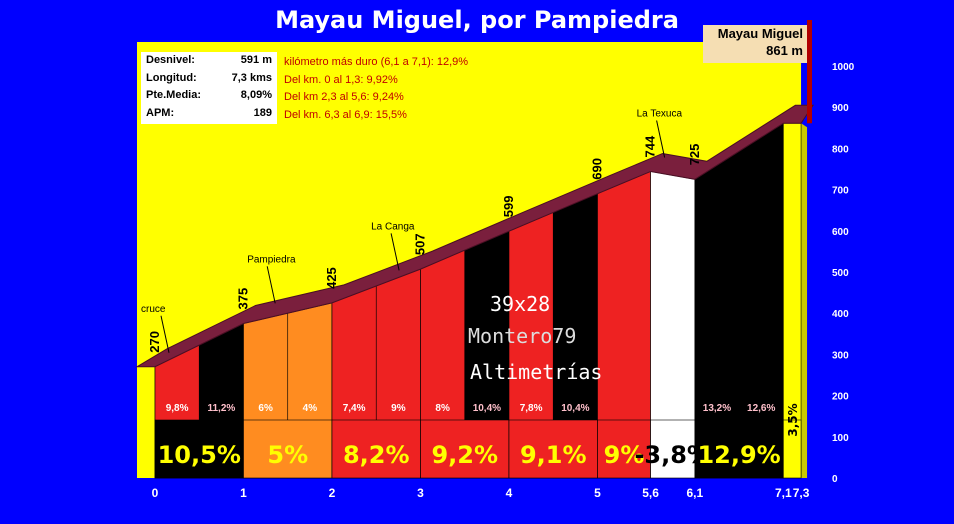 This screenshot has width=954, height=524. Describe the element at coordinates (761, 408) in the screenshot. I see `half-km-slope-label: 12,6%` at that location.